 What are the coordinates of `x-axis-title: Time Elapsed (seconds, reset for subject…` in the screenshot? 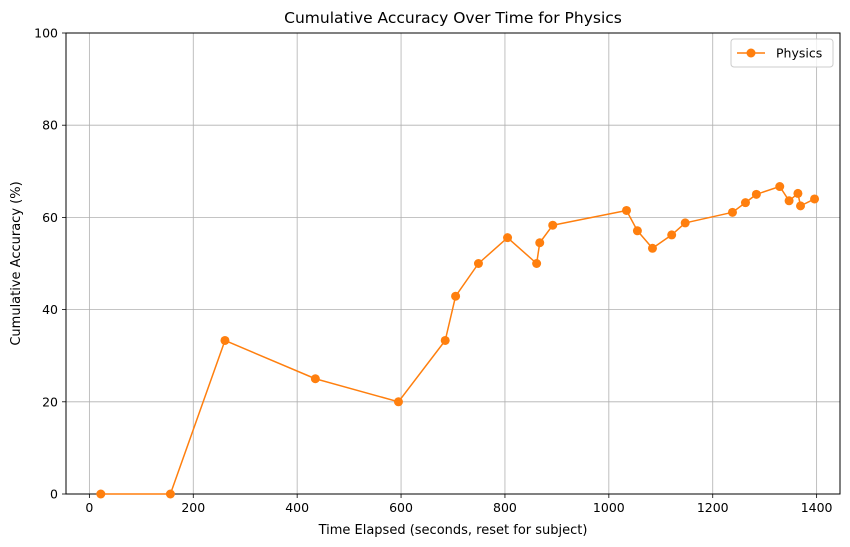 It's located at (453, 530).